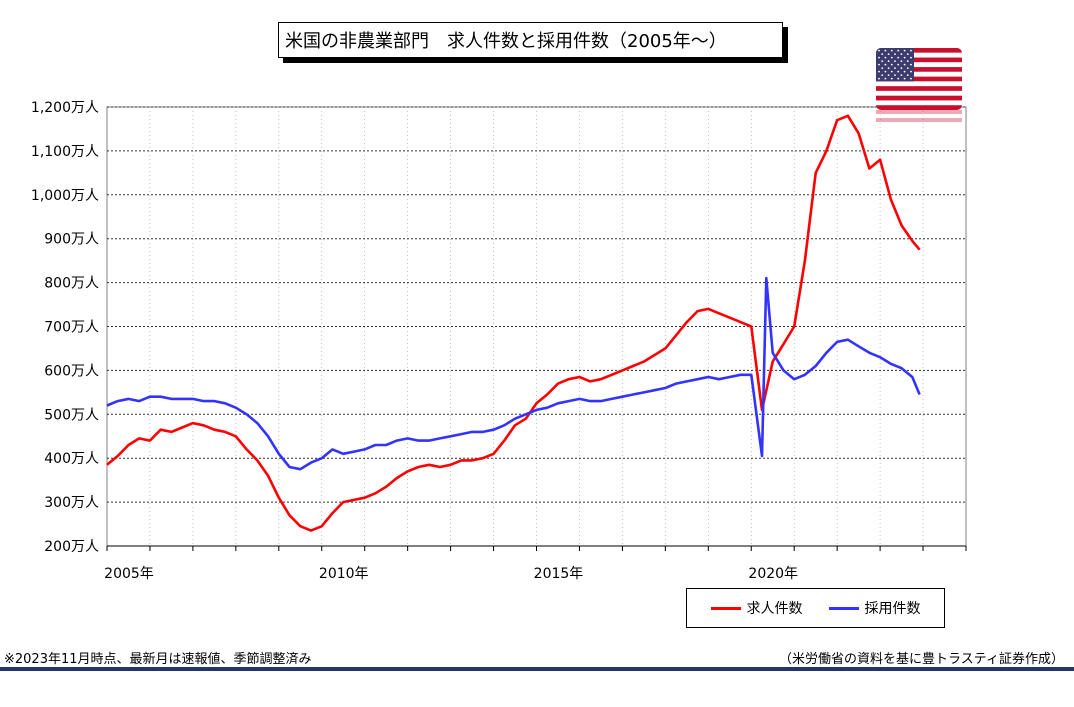 The width and height of the screenshot is (1074, 707). I want to click on y-tick-label: 400万人, so click(71, 459).